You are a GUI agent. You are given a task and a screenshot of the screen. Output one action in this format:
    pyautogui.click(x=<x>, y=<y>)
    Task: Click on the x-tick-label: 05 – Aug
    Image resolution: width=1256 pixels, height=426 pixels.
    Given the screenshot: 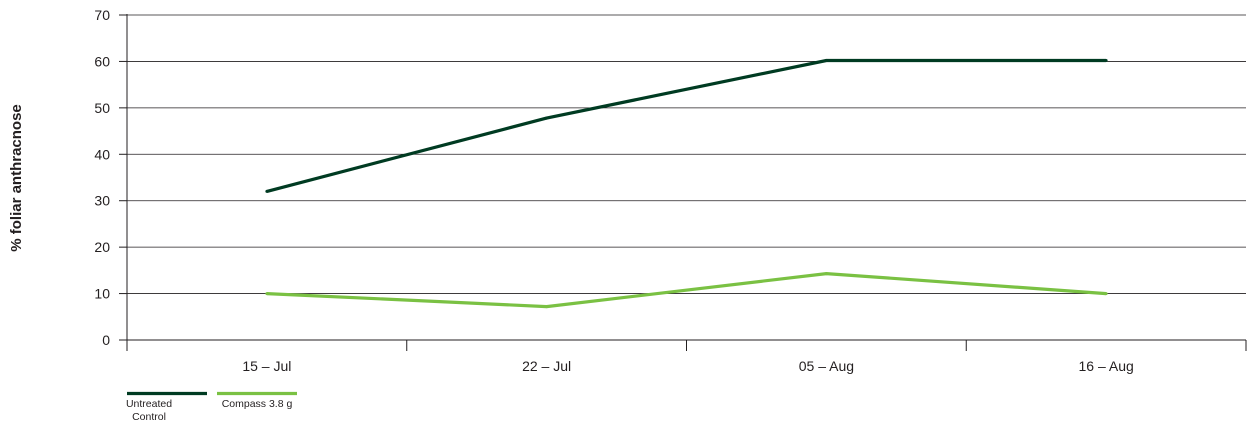 What is the action you would take?
    pyautogui.click(x=826, y=366)
    